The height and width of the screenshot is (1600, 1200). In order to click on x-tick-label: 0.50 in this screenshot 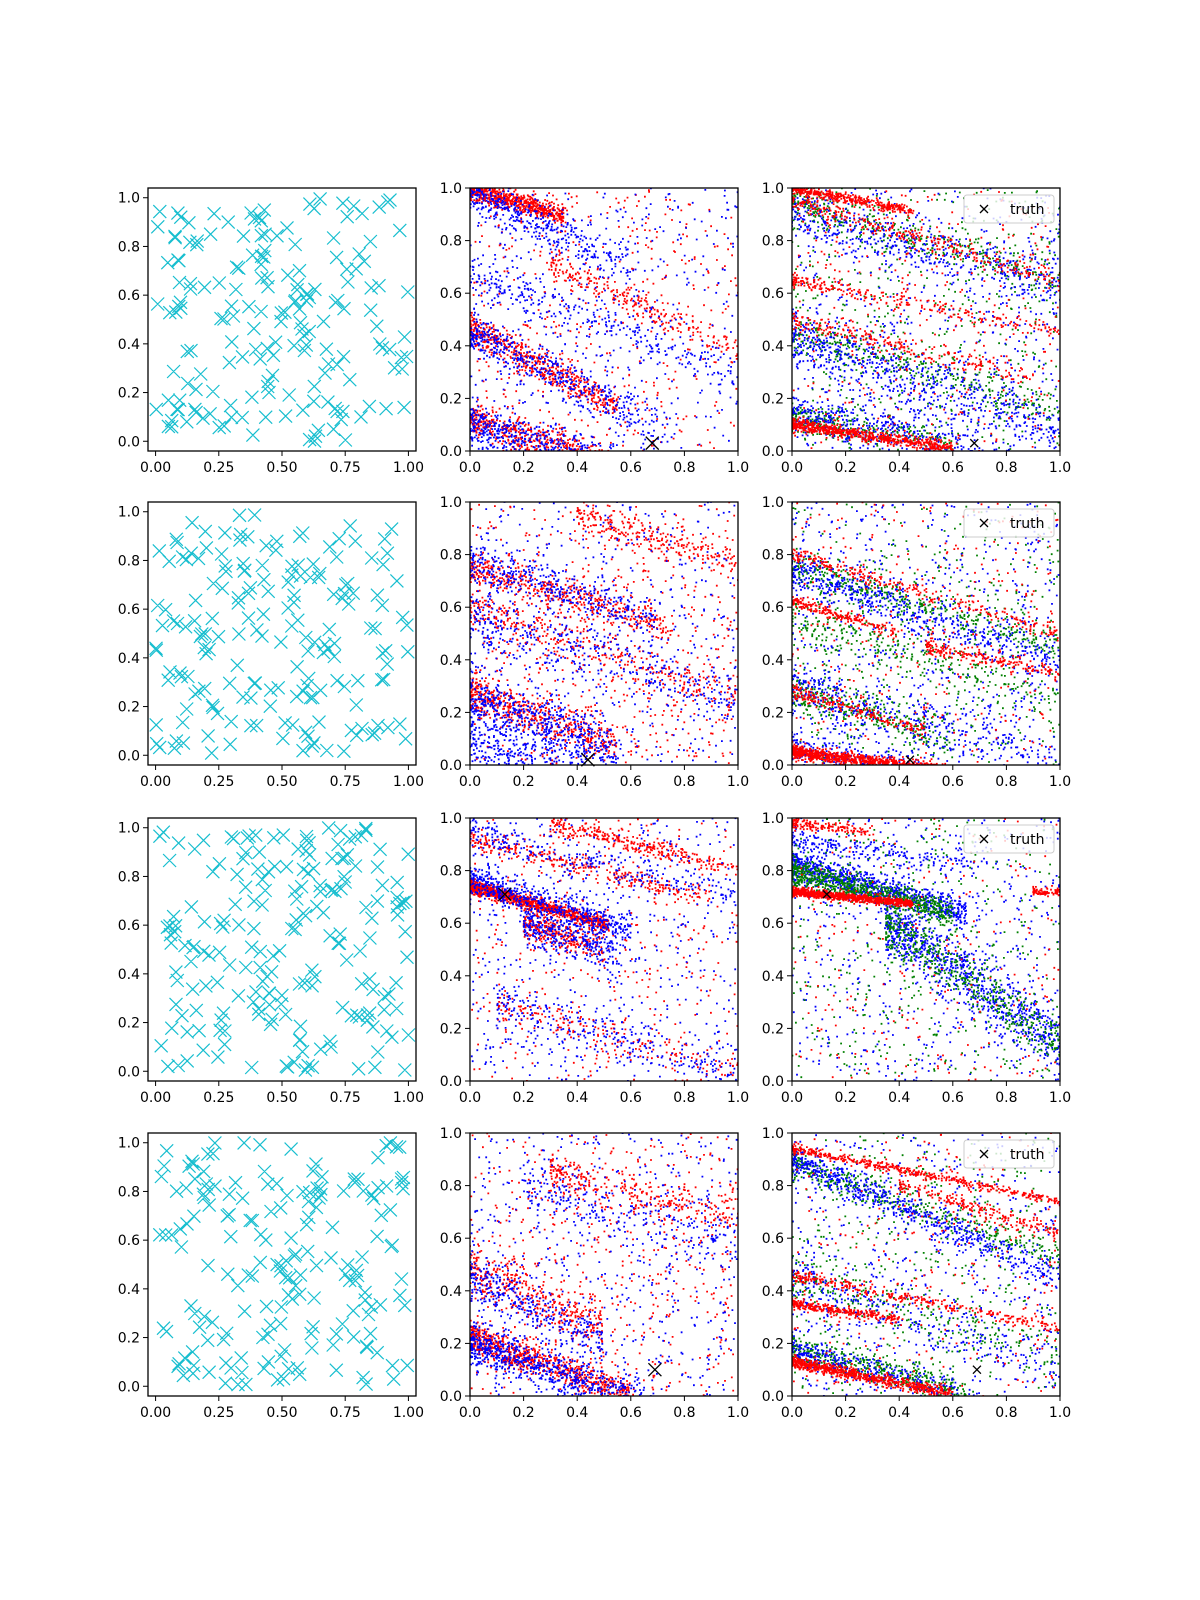, I will do `click(281, 468)`.